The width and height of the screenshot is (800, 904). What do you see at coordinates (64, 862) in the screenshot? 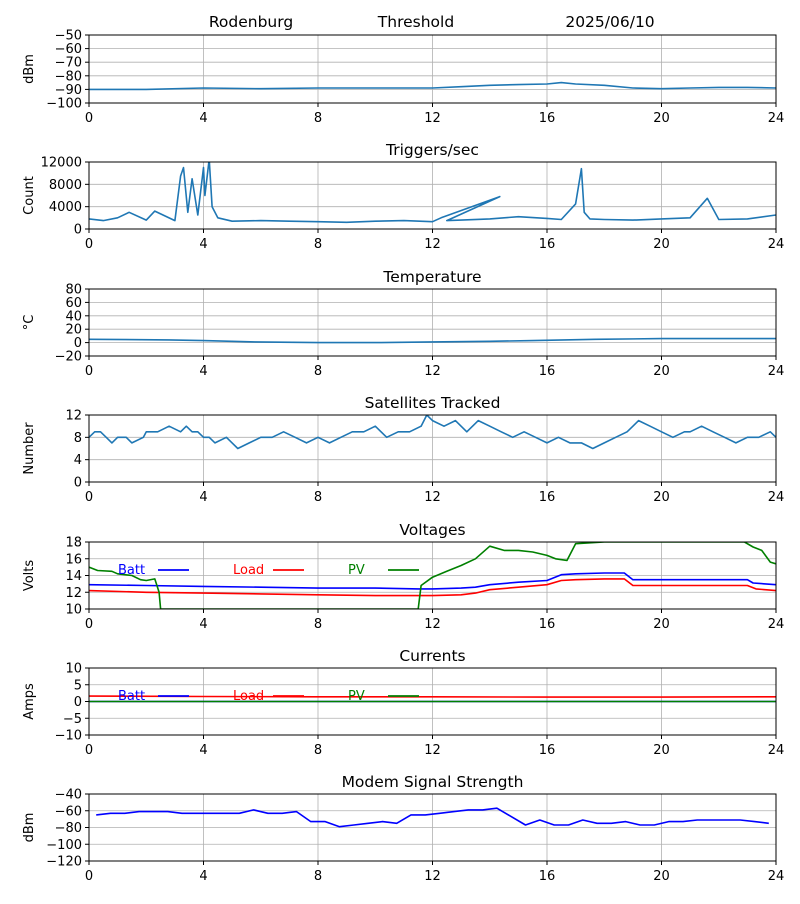
I see `y-tick-label: −120` at bounding box center [64, 862].